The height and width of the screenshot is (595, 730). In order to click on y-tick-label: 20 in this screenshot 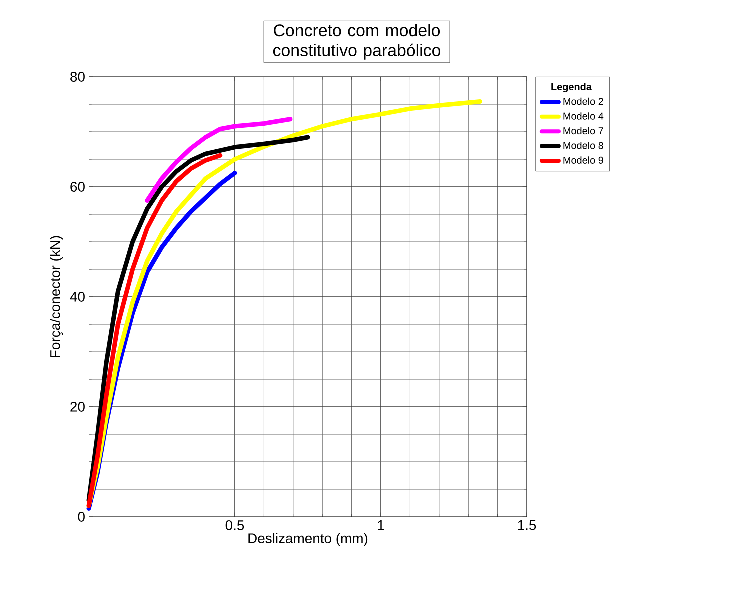, I will do `click(77, 407)`.